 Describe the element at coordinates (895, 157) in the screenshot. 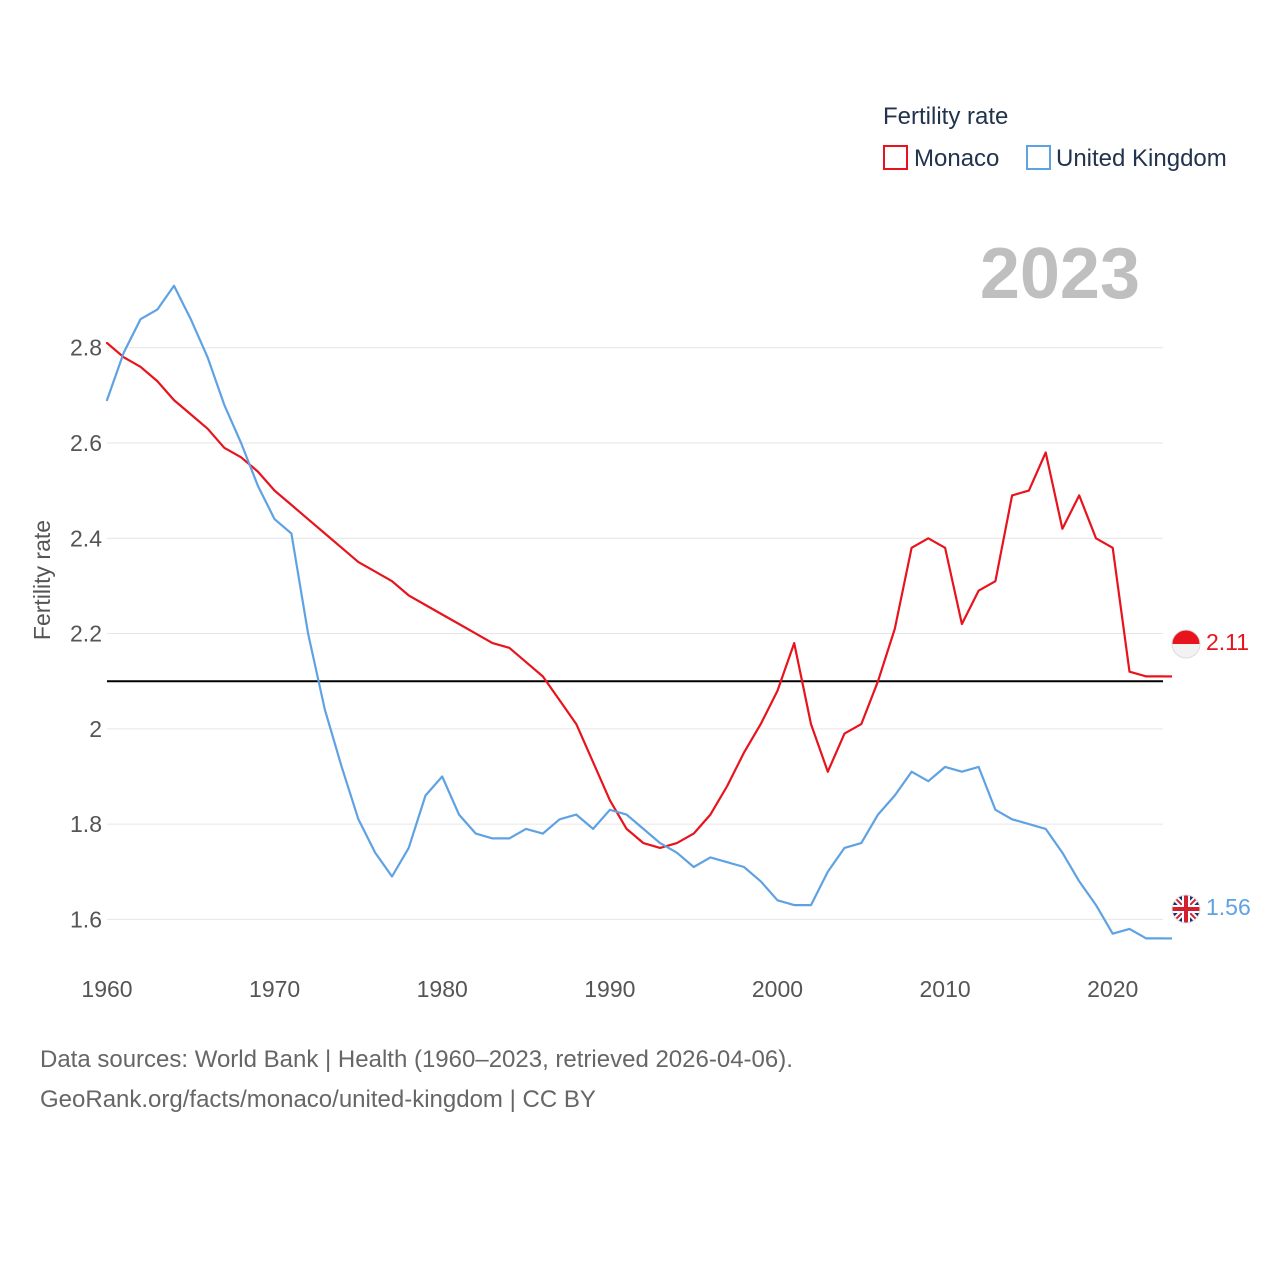

I see `legend-swatch-monaco` at that location.